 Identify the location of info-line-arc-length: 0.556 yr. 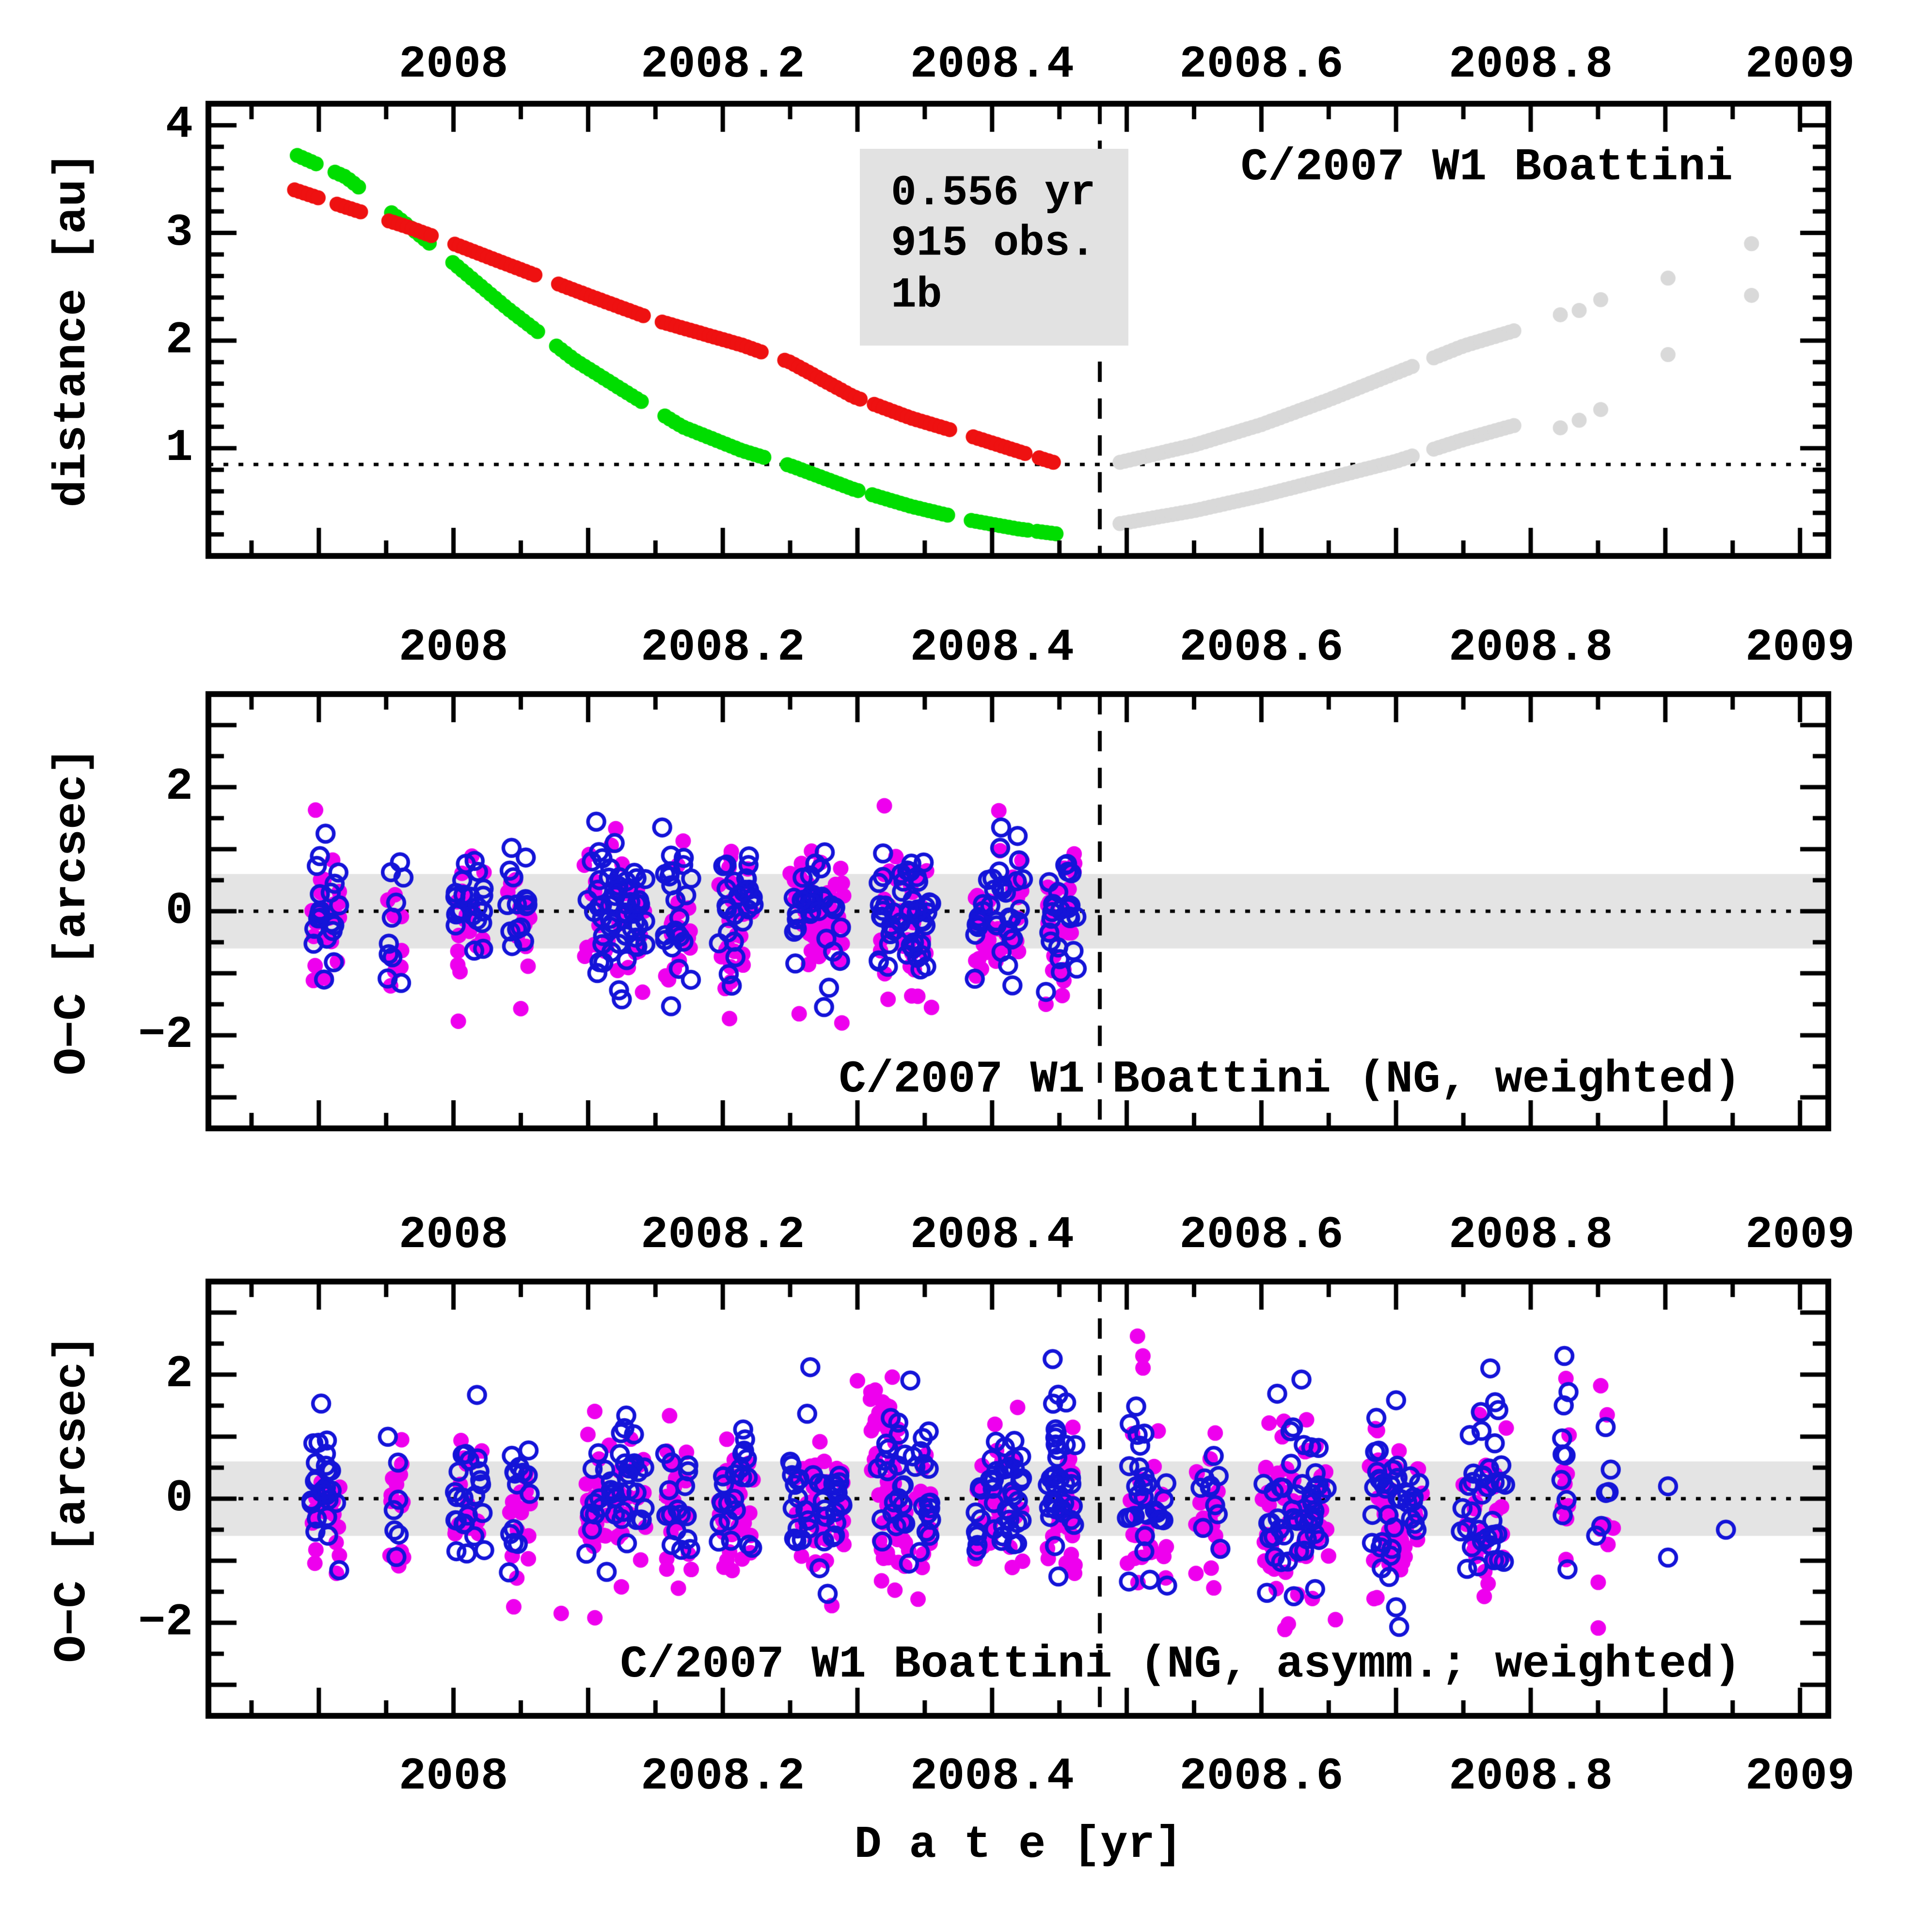
(993, 193).